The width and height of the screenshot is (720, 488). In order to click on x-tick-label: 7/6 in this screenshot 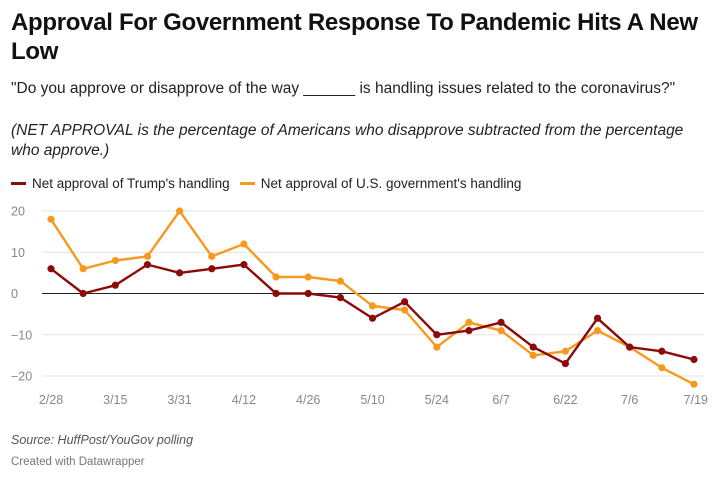, I will do `click(629, 400)`.